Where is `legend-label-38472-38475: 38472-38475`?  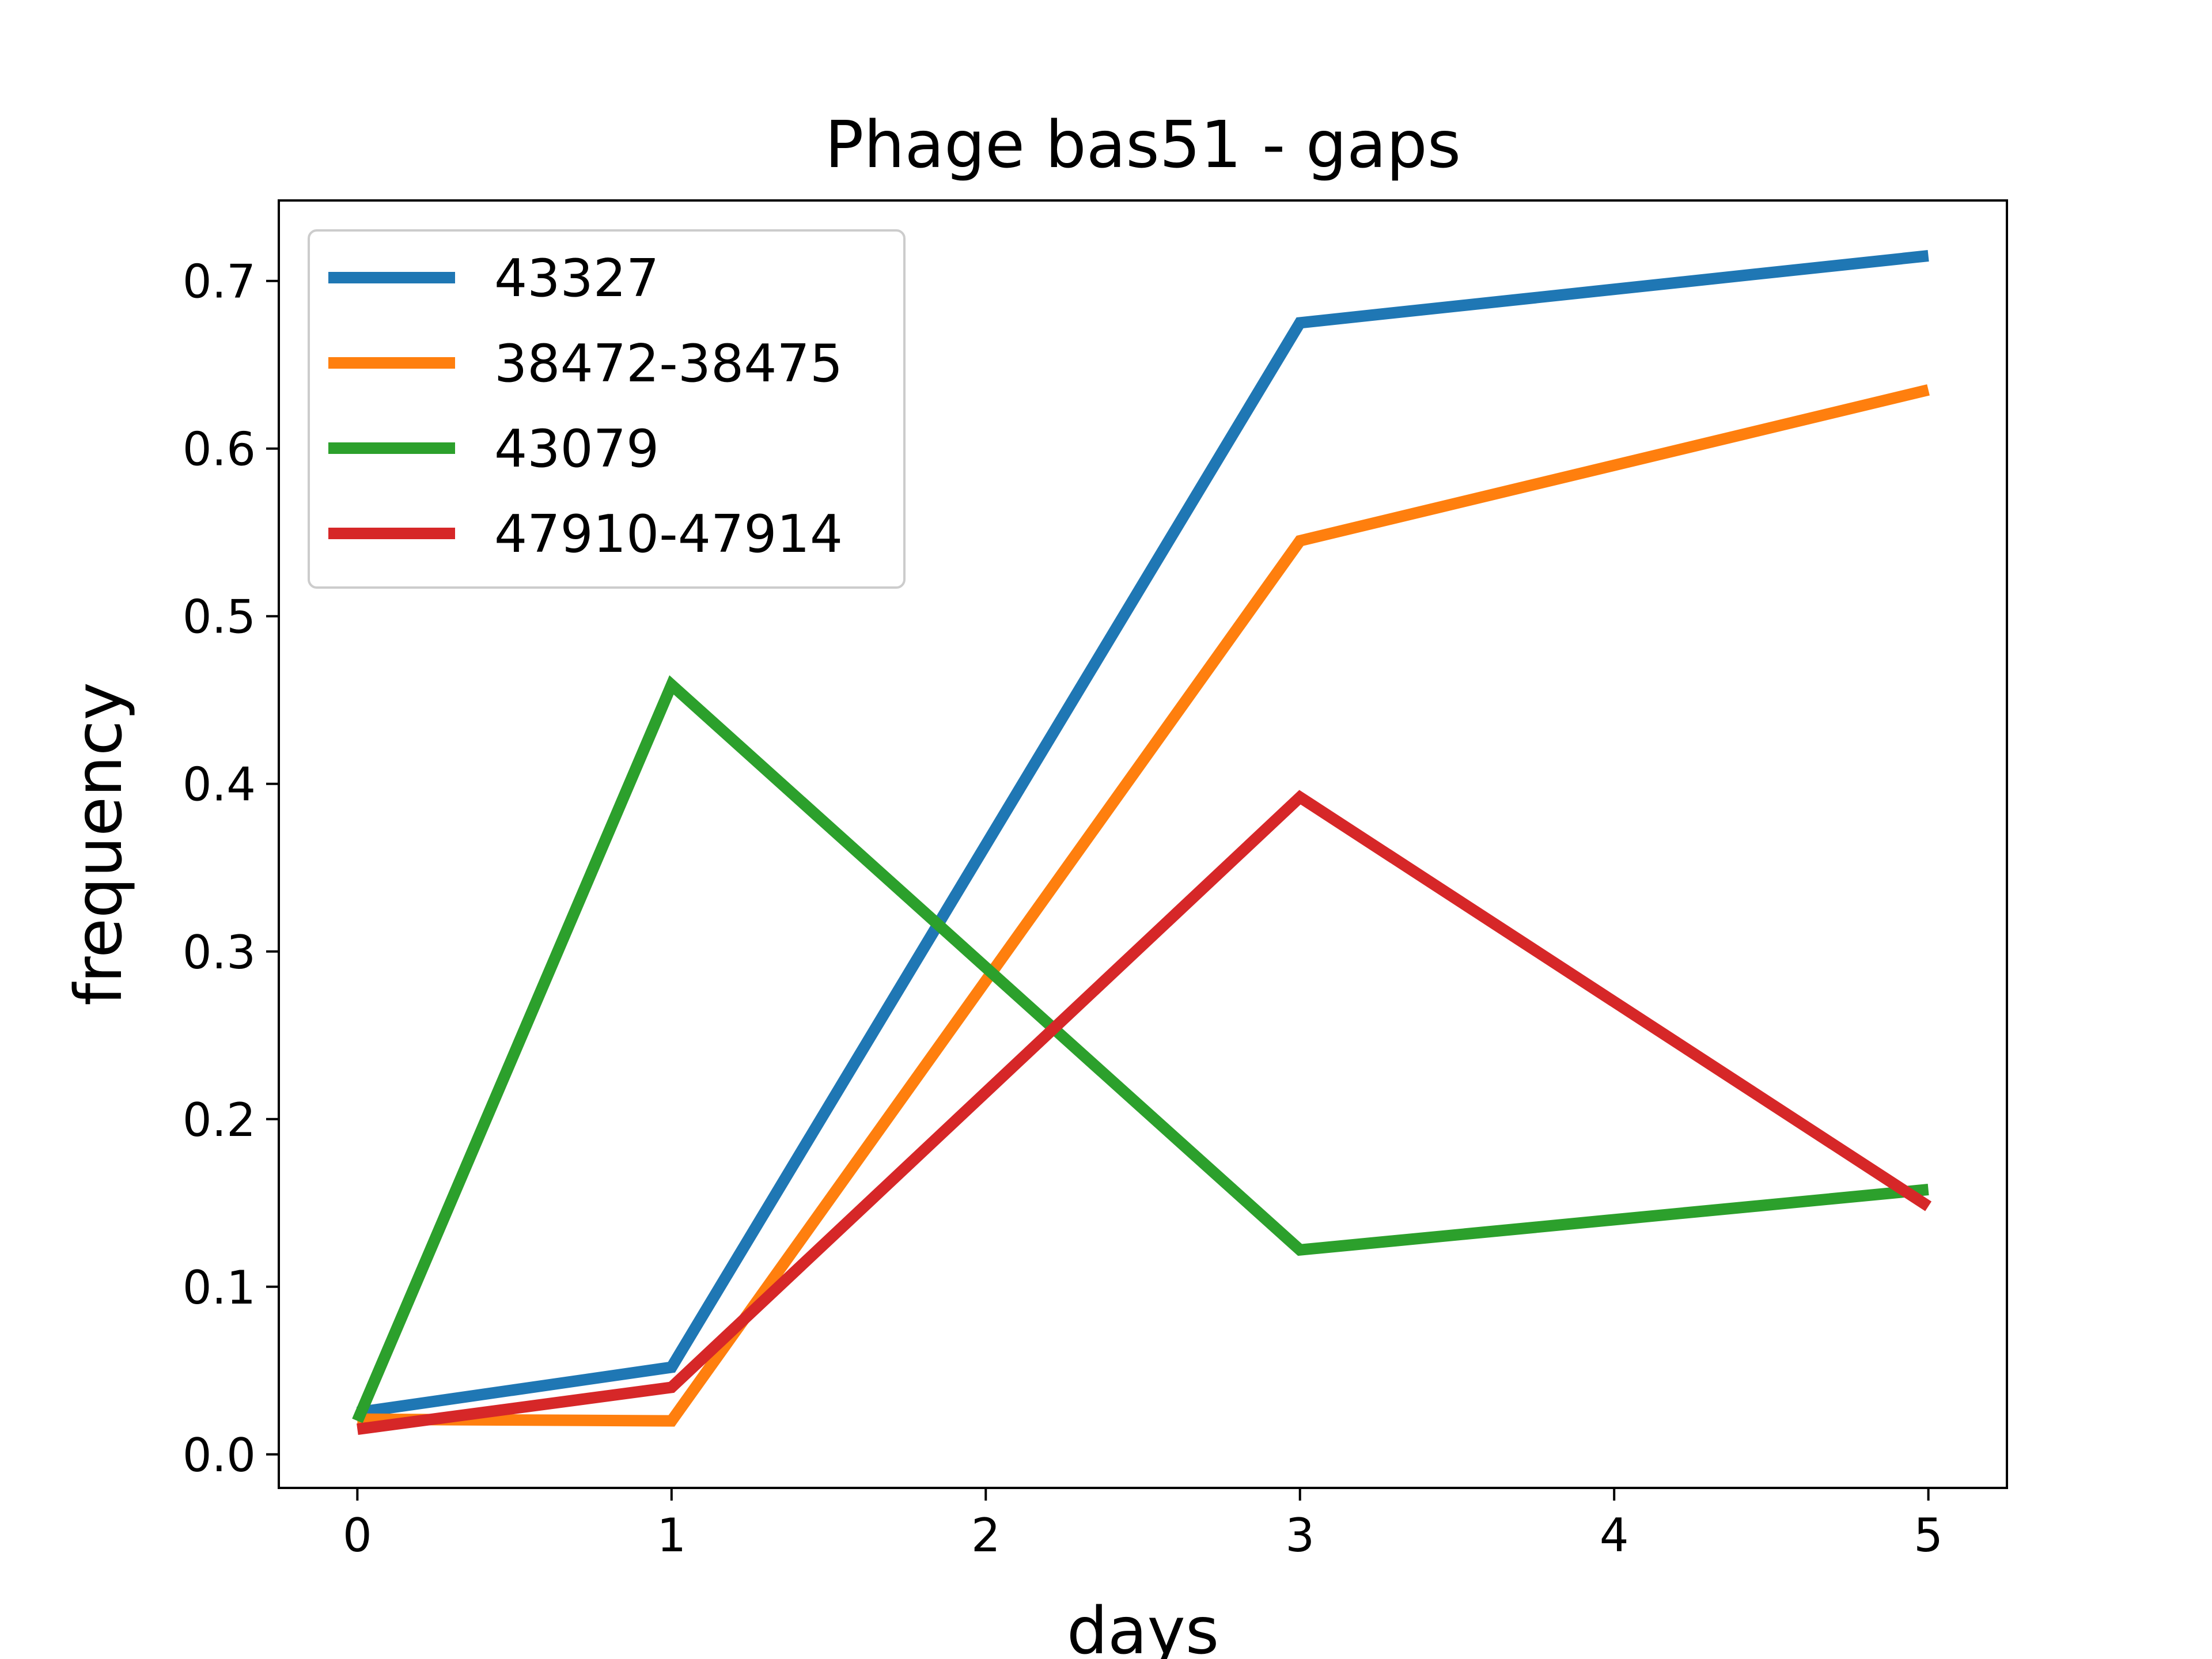
legend-label-38472-38475: 38472-38475 is located at coordinates (668, 364).